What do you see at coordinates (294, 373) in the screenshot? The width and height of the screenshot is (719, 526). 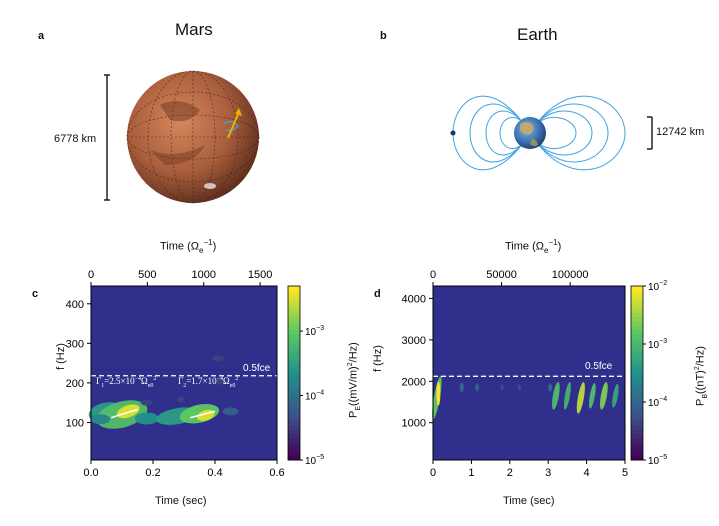 I see `colorbar-frame` at bounding box center [294, 373].